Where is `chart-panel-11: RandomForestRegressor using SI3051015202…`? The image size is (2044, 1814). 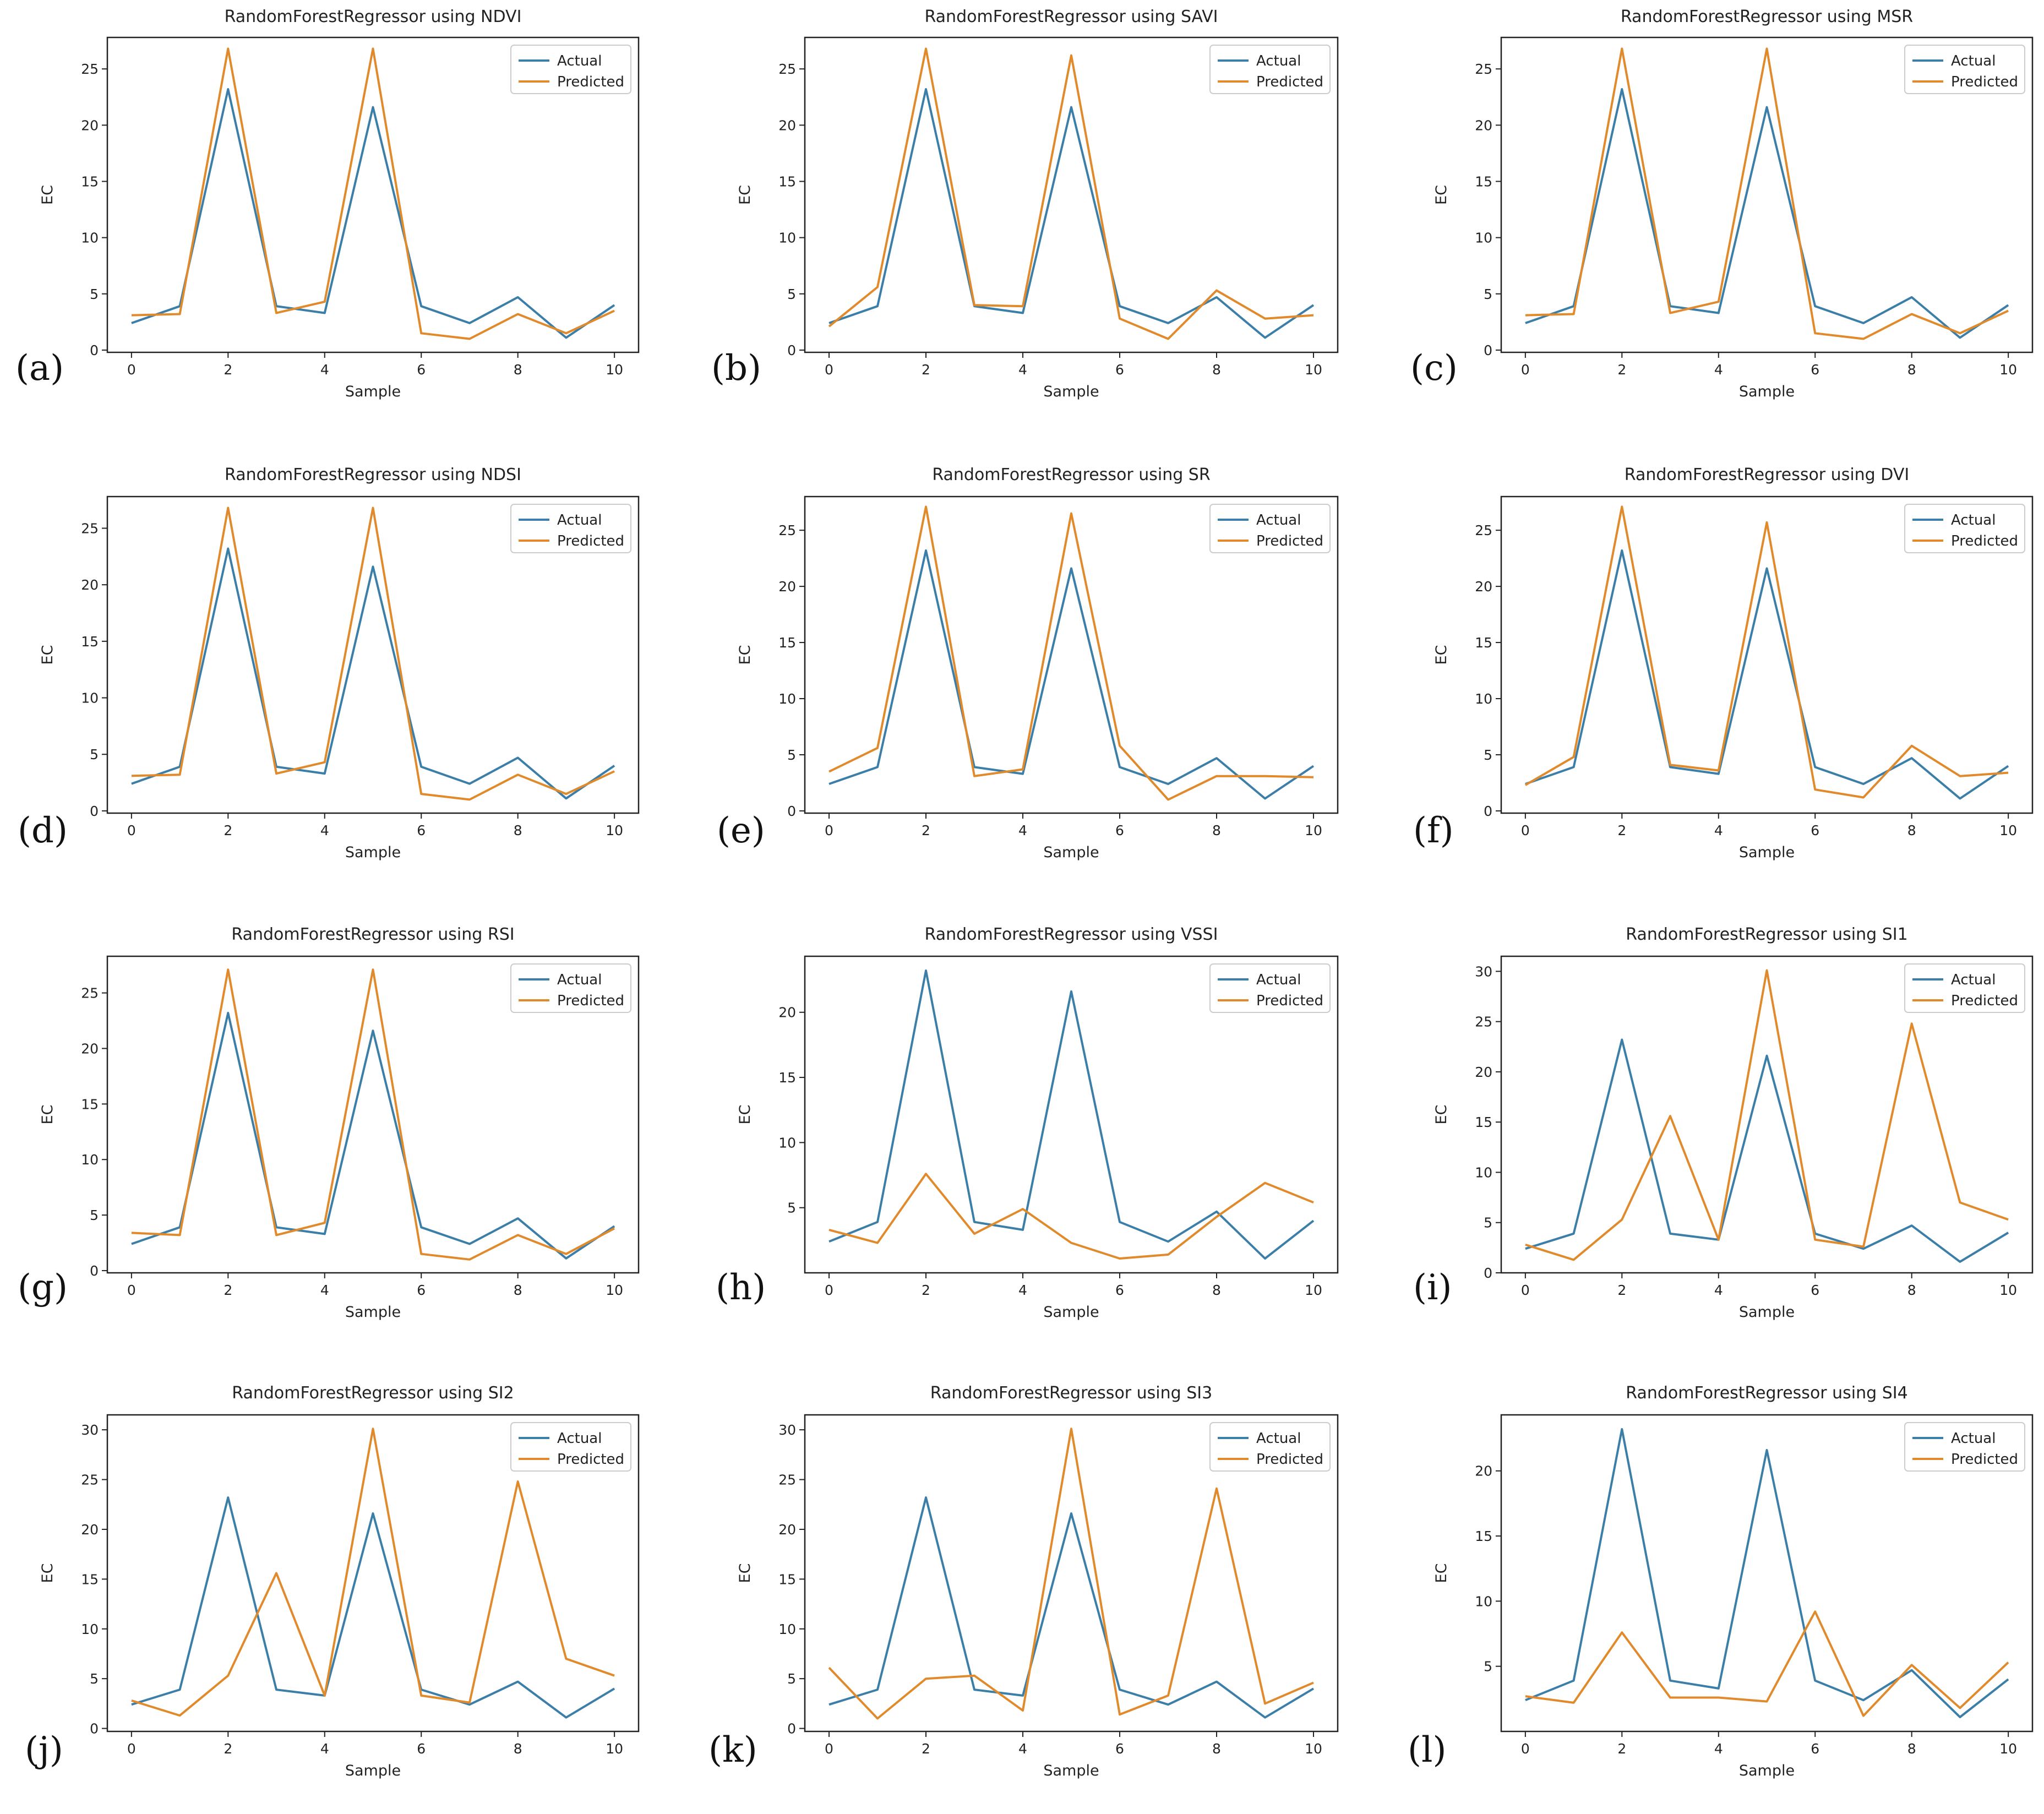 chart-panel-11: RandomForestRegressor using SI3051015202… is located at coordinates (1024, 1581).